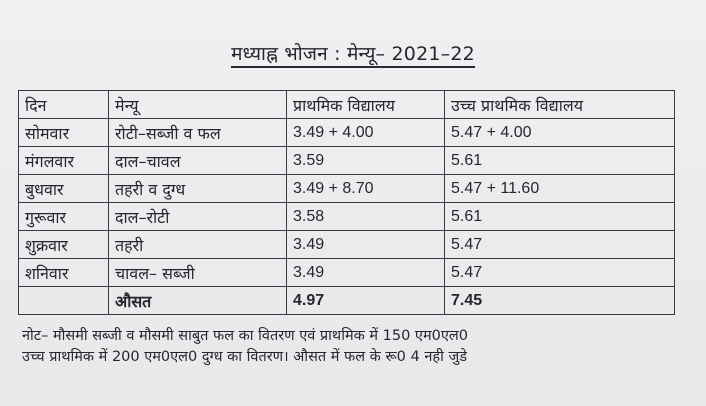  Describe the element at coordinates (559, 104) in the screenshot. I see `header-upper-primary-school: उच्च प्राथमिक विद्यालय` at that location.